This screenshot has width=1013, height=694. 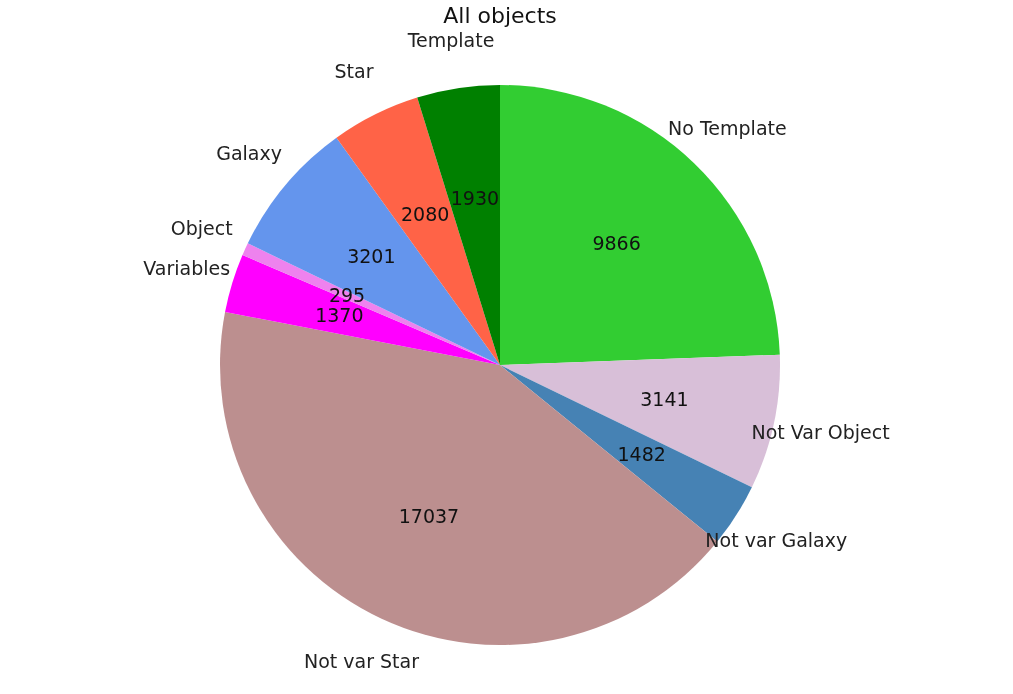 I want to click on data-label: 3141, so click(x=664, y=398).